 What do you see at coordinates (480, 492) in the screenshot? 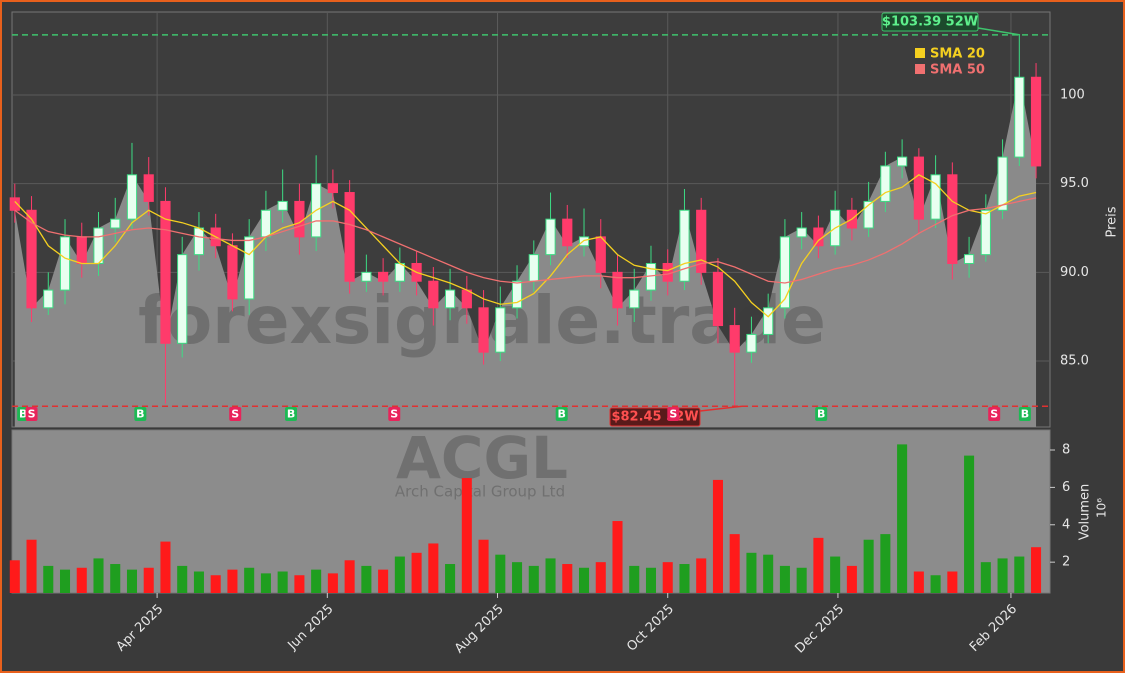
I see `company-watermark: Arch Capital Group Ltd` at bounding box center [480, 492].